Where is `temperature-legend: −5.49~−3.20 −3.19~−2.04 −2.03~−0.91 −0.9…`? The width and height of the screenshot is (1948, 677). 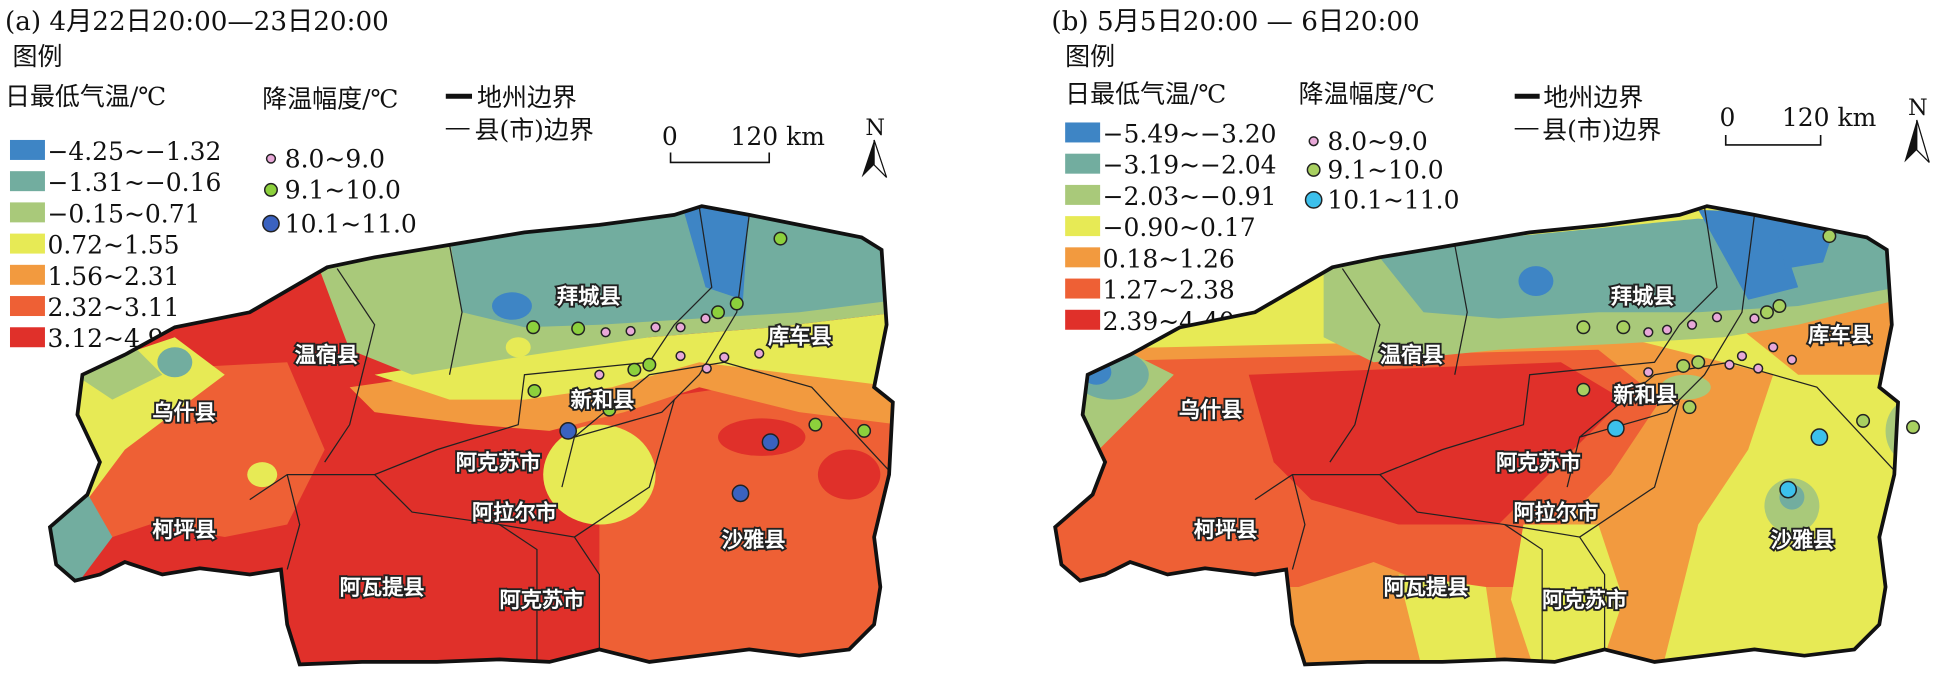
temperature-legend: −5.49~−3.20 −3.19~−2.04 −2.03~−0.91 −0.9… is located at coordinates (1171, 227).